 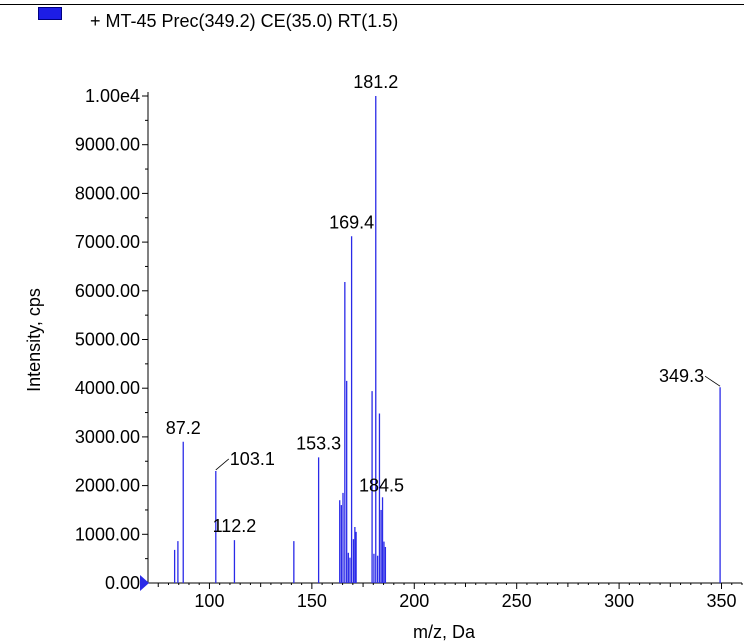 What do you see at coordinates (34, 340) in the screenshot?
I see `y-axis-title: Intensity, cps` at bounding box center [34, 340].